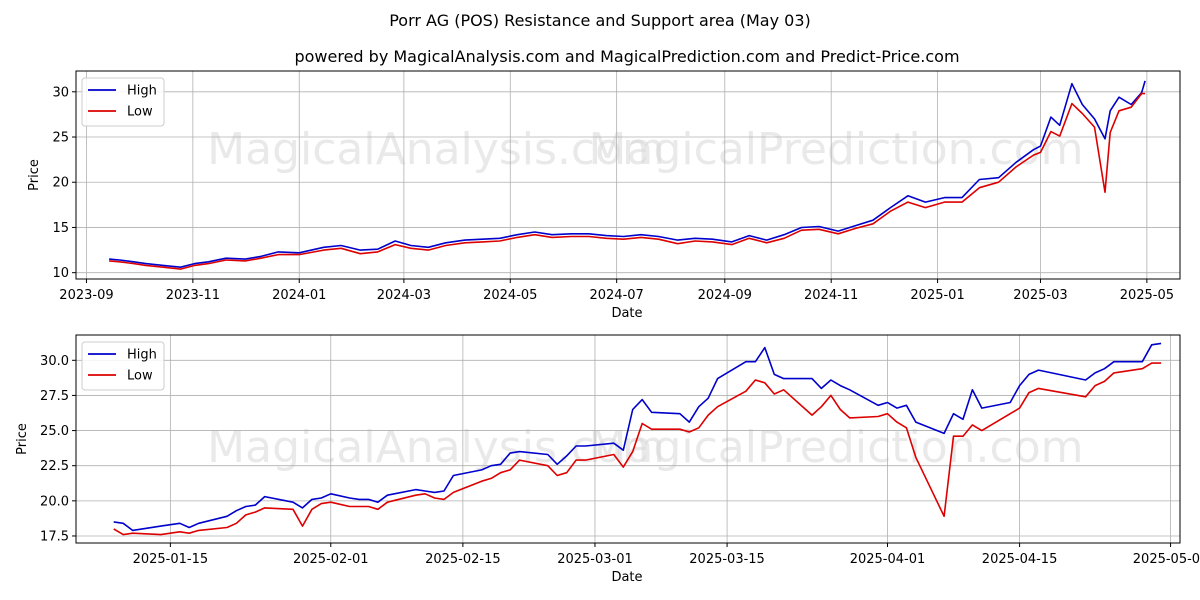 The width and height of the screenshot is (1200, 600). What do you see at coordinates (193, 295) in the screenshot?
I see `x-tick-label: 2023-11` at bounding box center [193, 295].